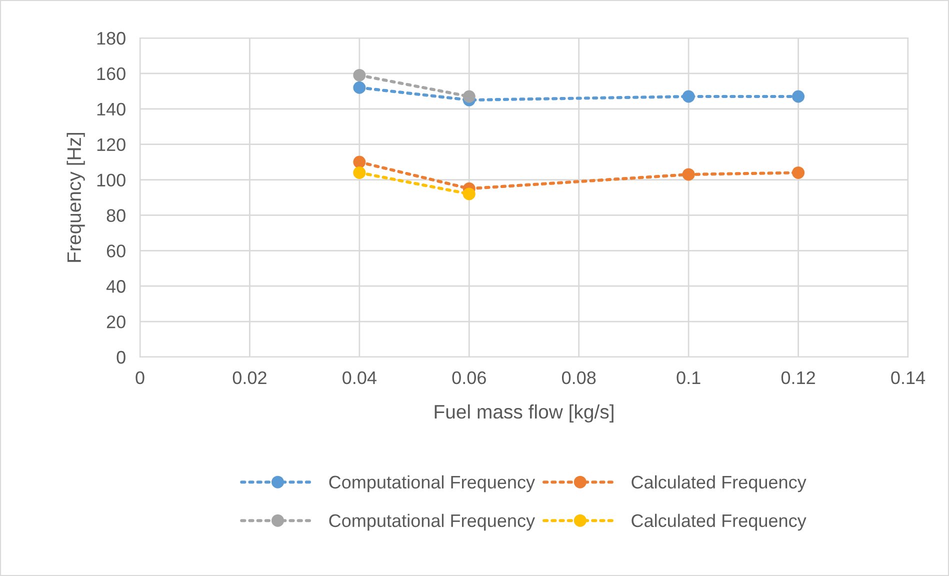 The image size is (949, 576). I want to click on x-tick-label: 0.04, so click(359, 377).